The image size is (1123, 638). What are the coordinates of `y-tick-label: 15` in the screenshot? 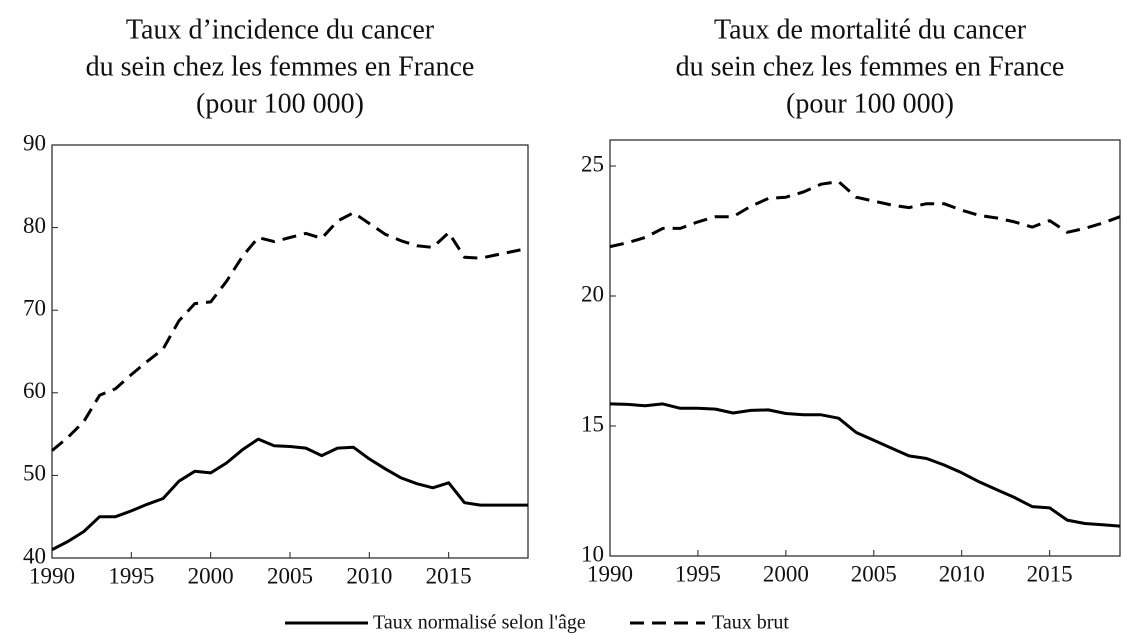 It's located at (592, 423).